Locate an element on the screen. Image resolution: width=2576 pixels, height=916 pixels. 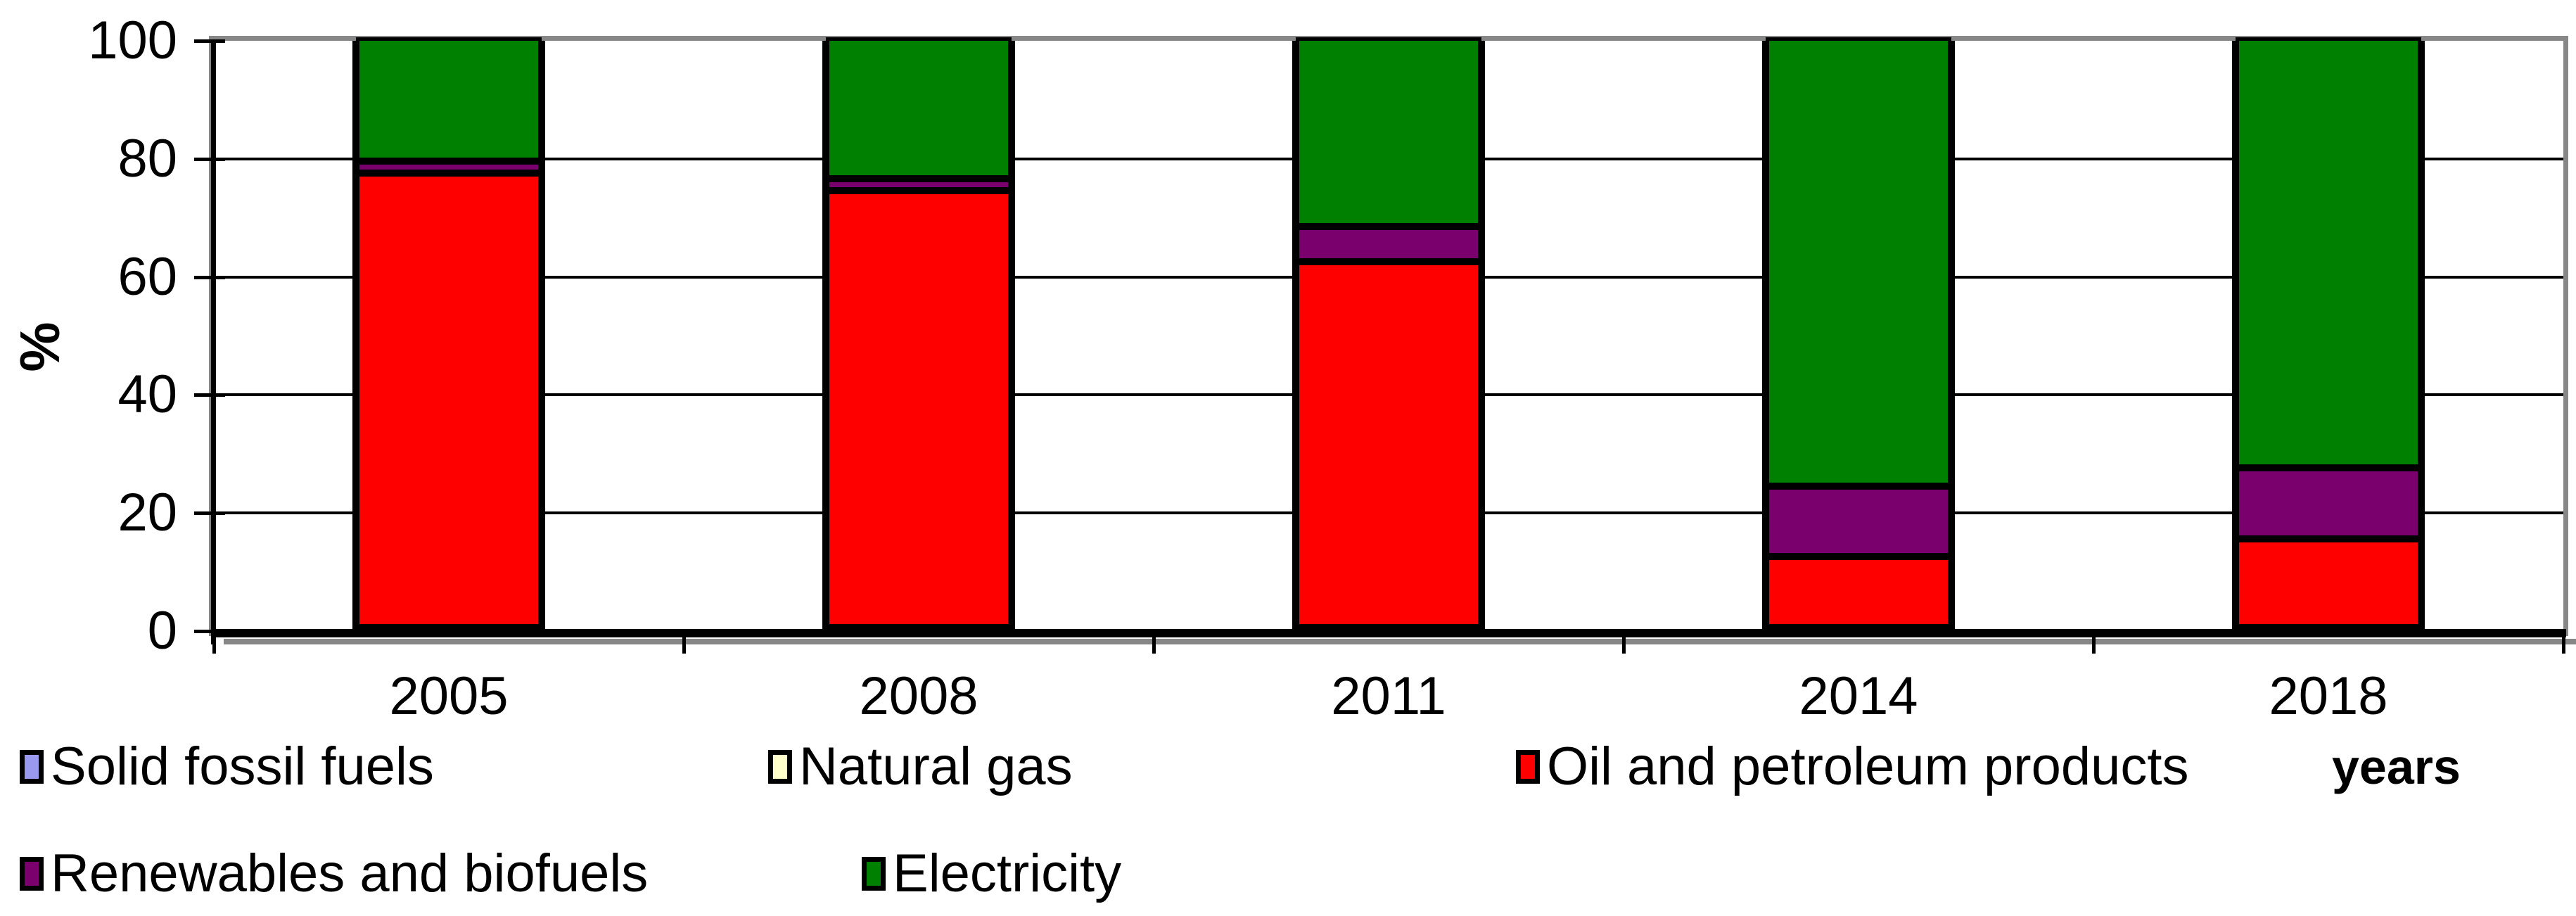
bar-segment-oil-and-petroleum-products-2008 is located at coordinates (919, 409).